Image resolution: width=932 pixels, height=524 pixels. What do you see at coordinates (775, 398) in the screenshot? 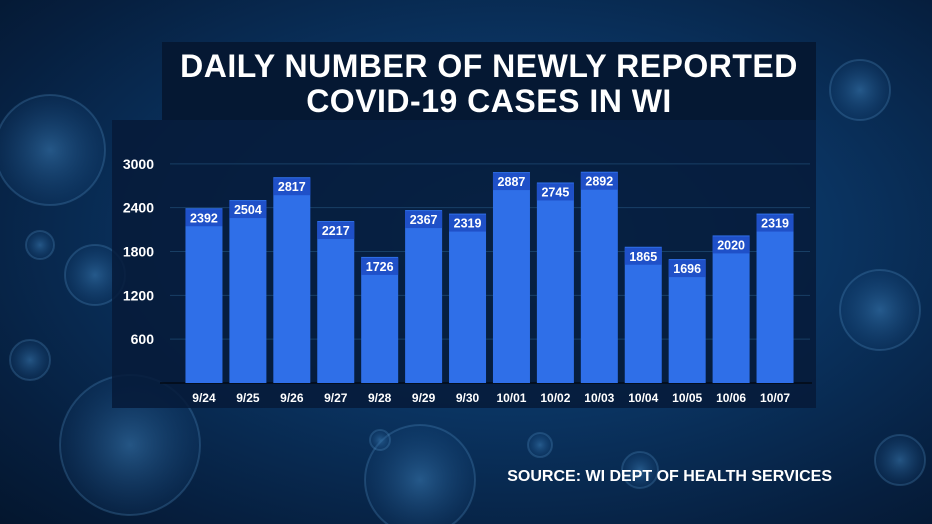
I see `x-tick-label: 10/07` at bounding box center [775, 398].